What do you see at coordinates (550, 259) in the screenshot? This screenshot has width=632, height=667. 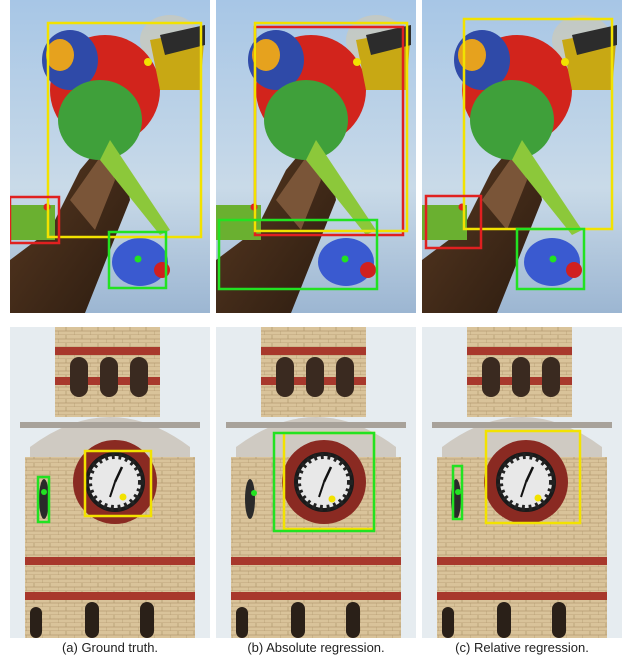 I see `rel-box-green` at bounding box center [550, 259].